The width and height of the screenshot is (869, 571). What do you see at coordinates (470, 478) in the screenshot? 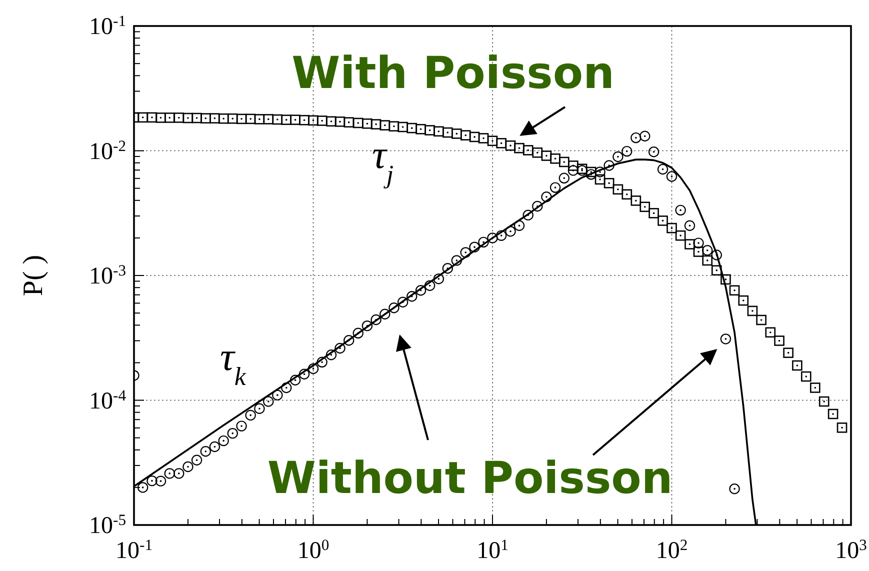
I see `annotation: Without Poisson` at bounding box center [470, 478].